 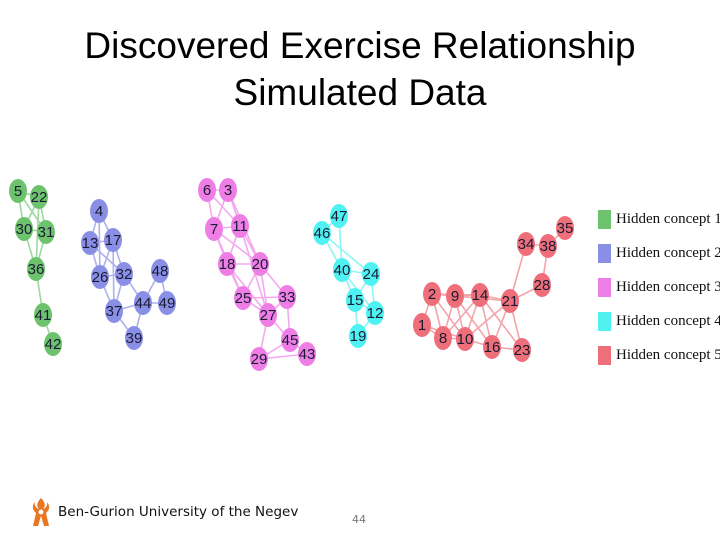 I want to click on graph-node: 5, so click(x=18, y=191).